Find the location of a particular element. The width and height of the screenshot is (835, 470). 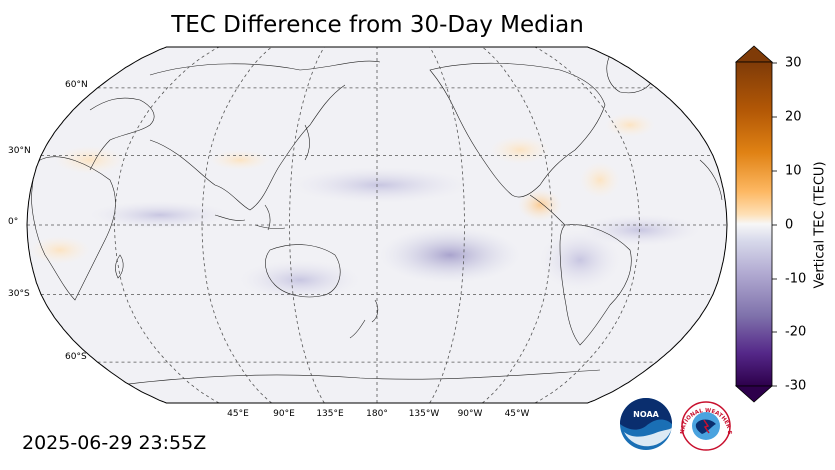

colorbar-gradient is located at coordinates (754, 224).